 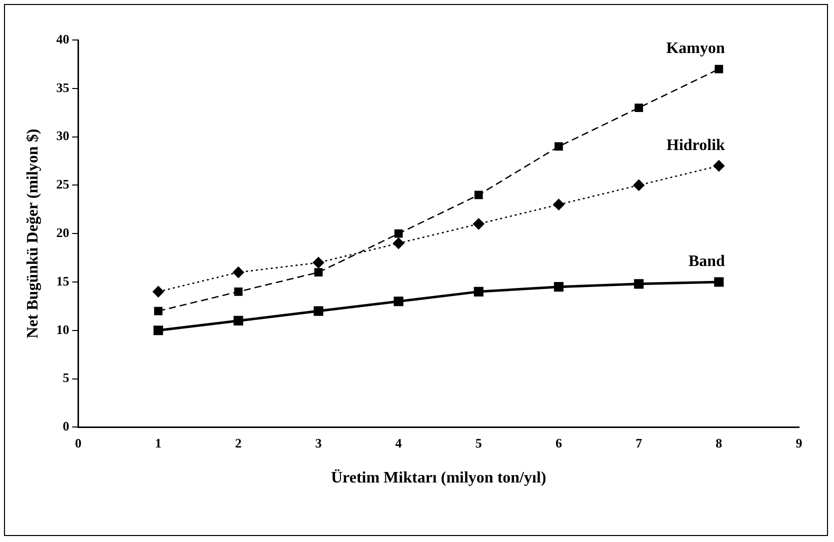 I want to click on series-label: Hidrolik, so click(x=696, y=145).